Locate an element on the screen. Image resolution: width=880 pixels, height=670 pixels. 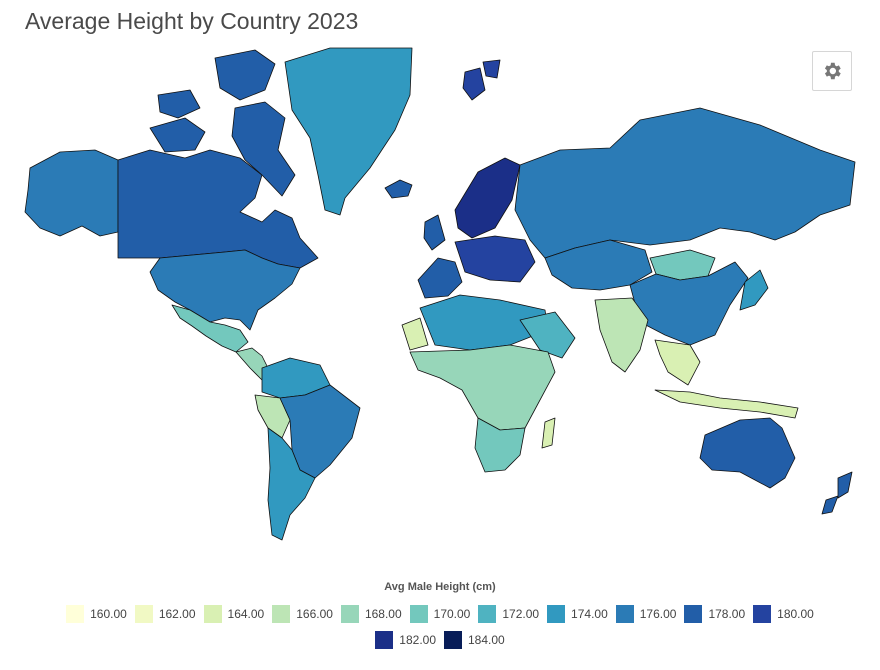
legend-item: 168.00 is located at coordinates (371, 614).